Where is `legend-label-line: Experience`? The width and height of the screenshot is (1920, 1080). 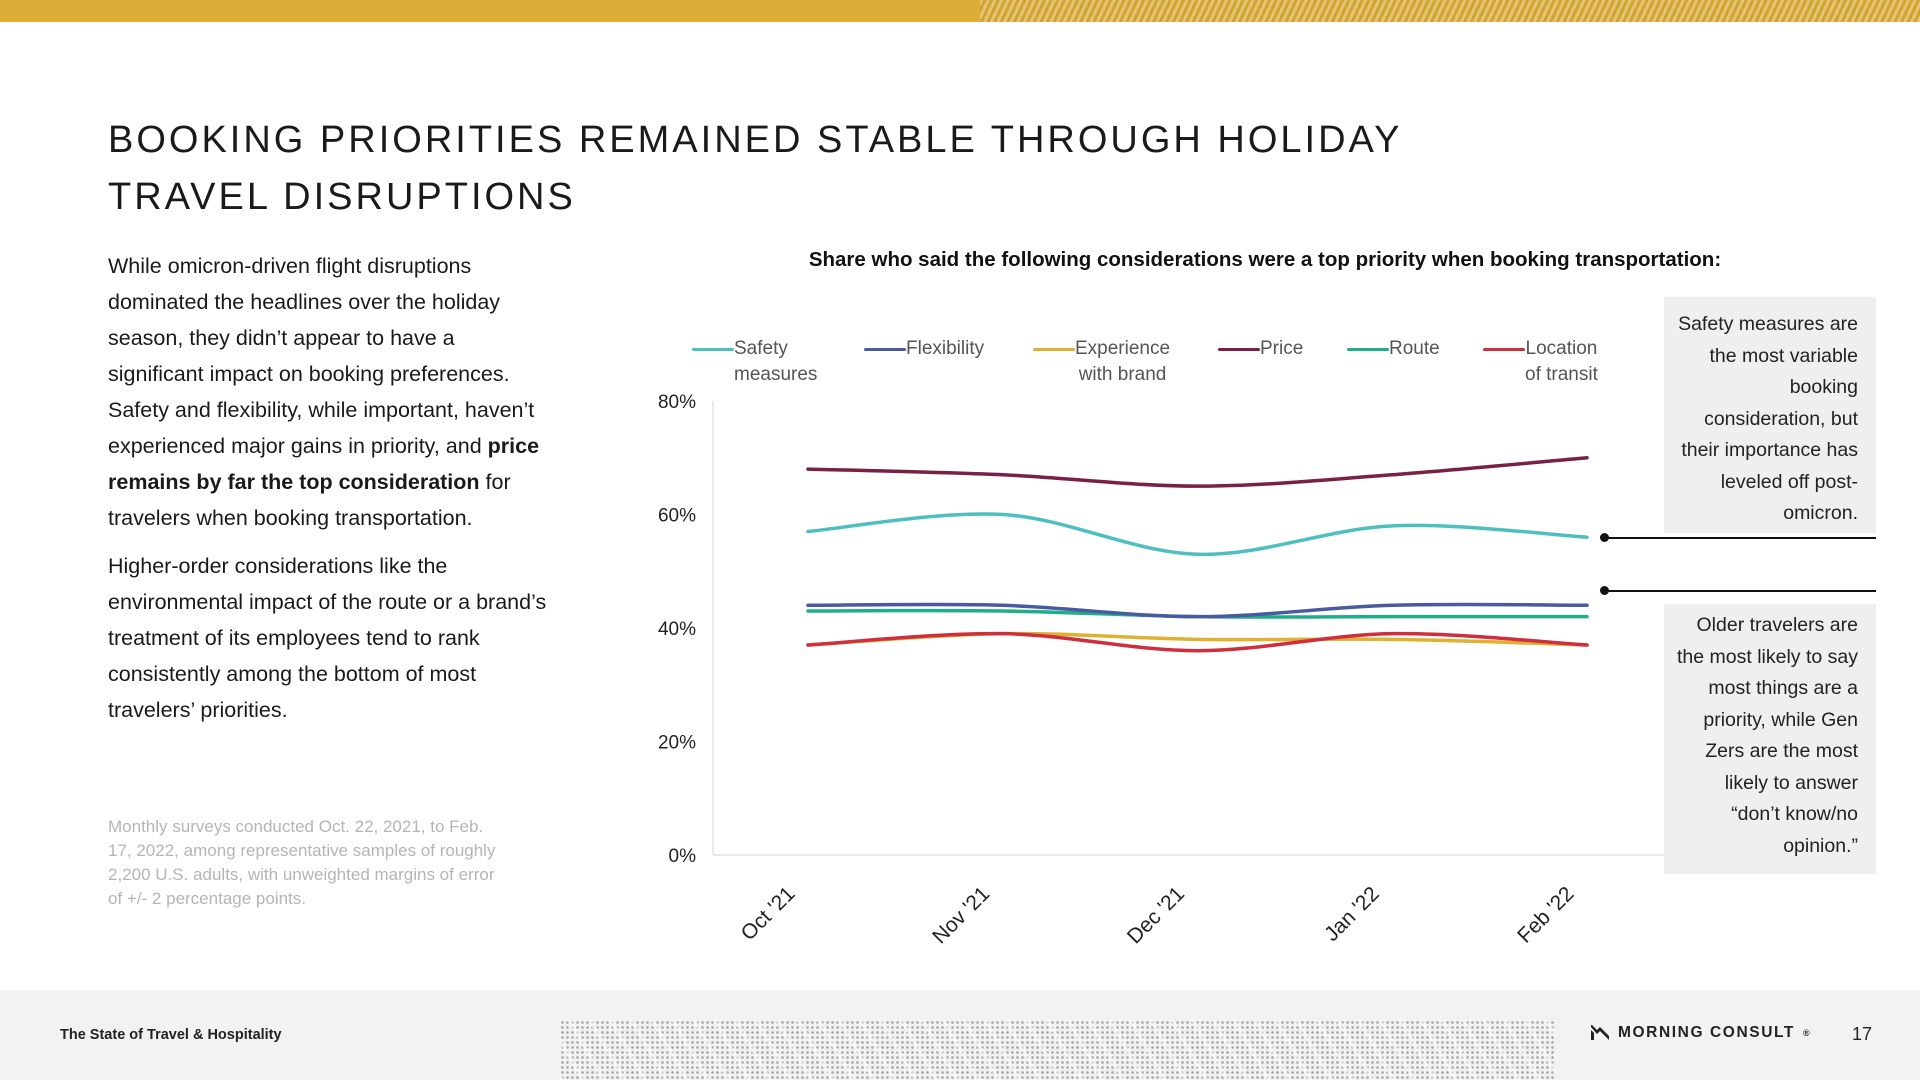 legend-label-line: Experience is located at coordinates (1123, 348).